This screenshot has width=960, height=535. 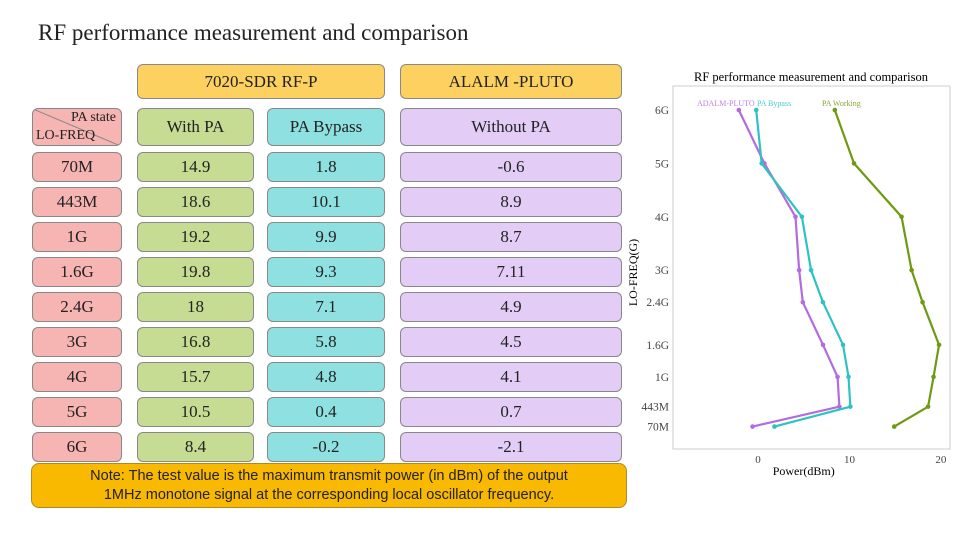 What do you see at coordinates (77, 377) in the screenshot?
I see `cell-freq: 4G` at bounding box center [77, 377].